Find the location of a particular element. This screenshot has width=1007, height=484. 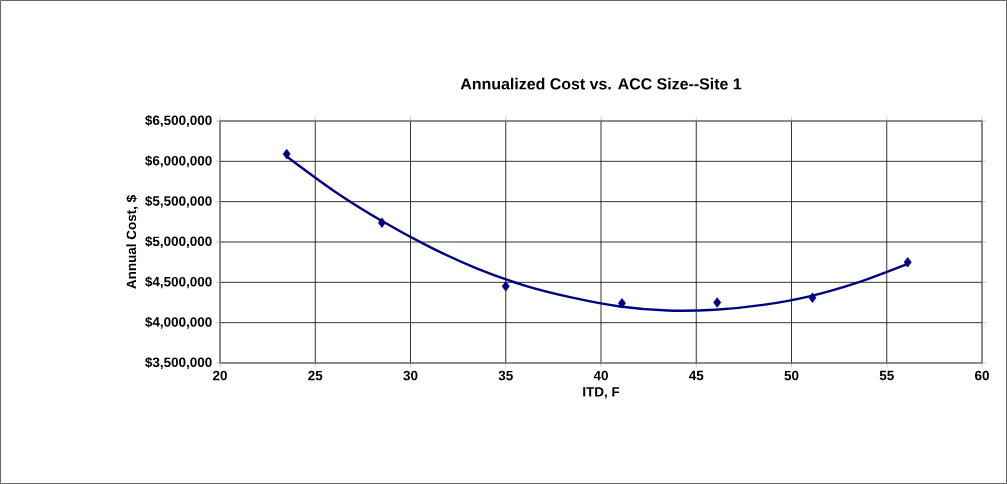

x-tick-label: 45 is located at coordinates (696, 375).